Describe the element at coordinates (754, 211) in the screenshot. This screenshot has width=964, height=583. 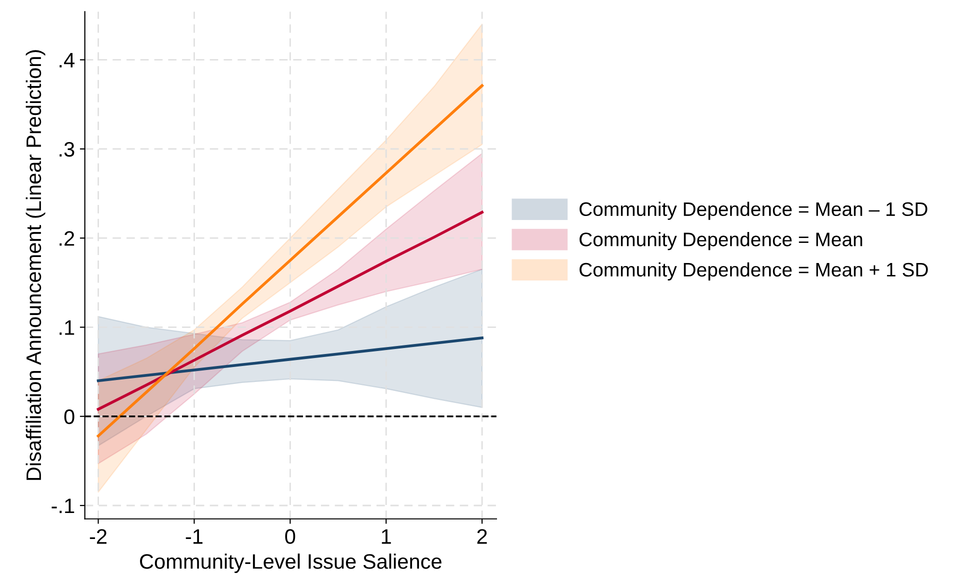
I see `legend-label: Community Dependence = Mean – 1 SD` at that location.